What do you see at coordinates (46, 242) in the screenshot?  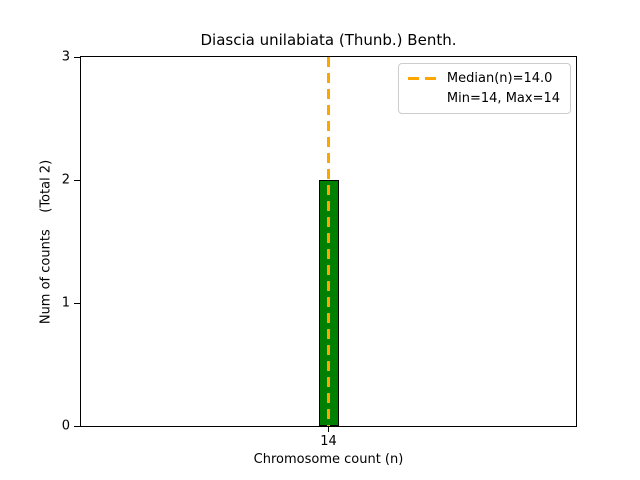 I see `y-axis-label: Num of counts (Total 2)` at bounding box center [46, 242].